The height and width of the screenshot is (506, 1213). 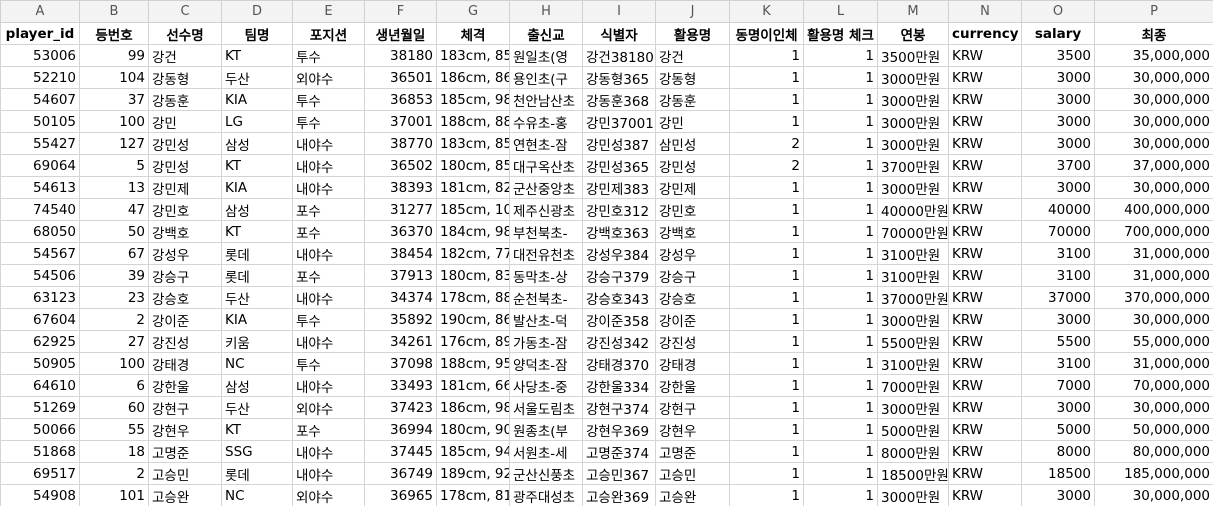 What do you see at coordinates (473, 319) in the screenshot?
I see `table-cell: 190cm, 86` at bounding box center [473, 319].